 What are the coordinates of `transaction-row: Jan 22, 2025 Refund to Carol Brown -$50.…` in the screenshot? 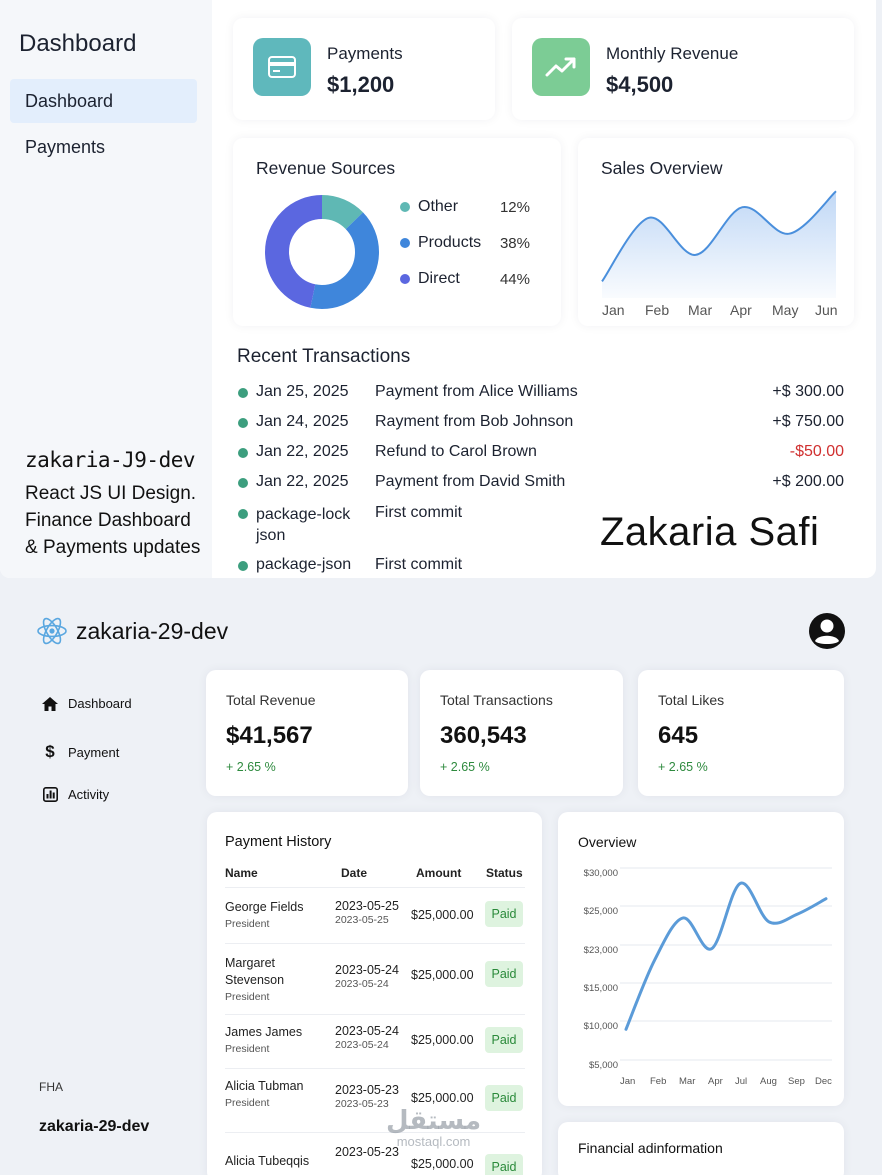 It's located at (543, 454).